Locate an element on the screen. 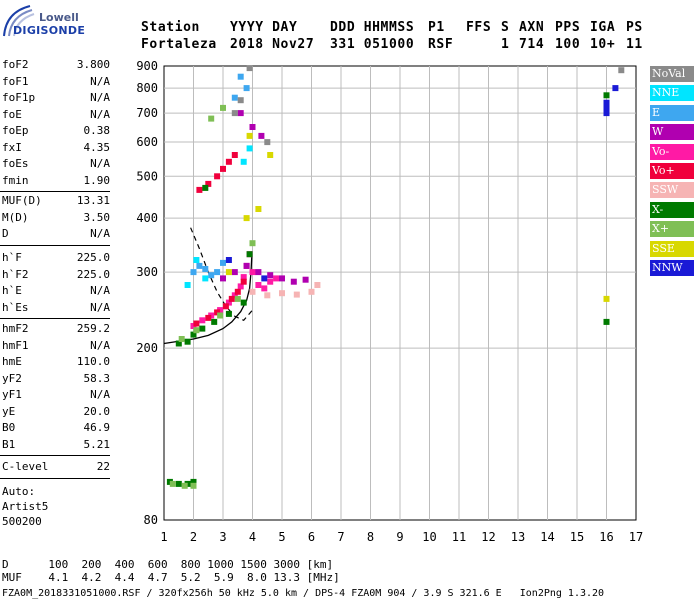 The height and width of the screenshot is (600, 700). header-value-pps: 100 is located at coordinates (568, 44).